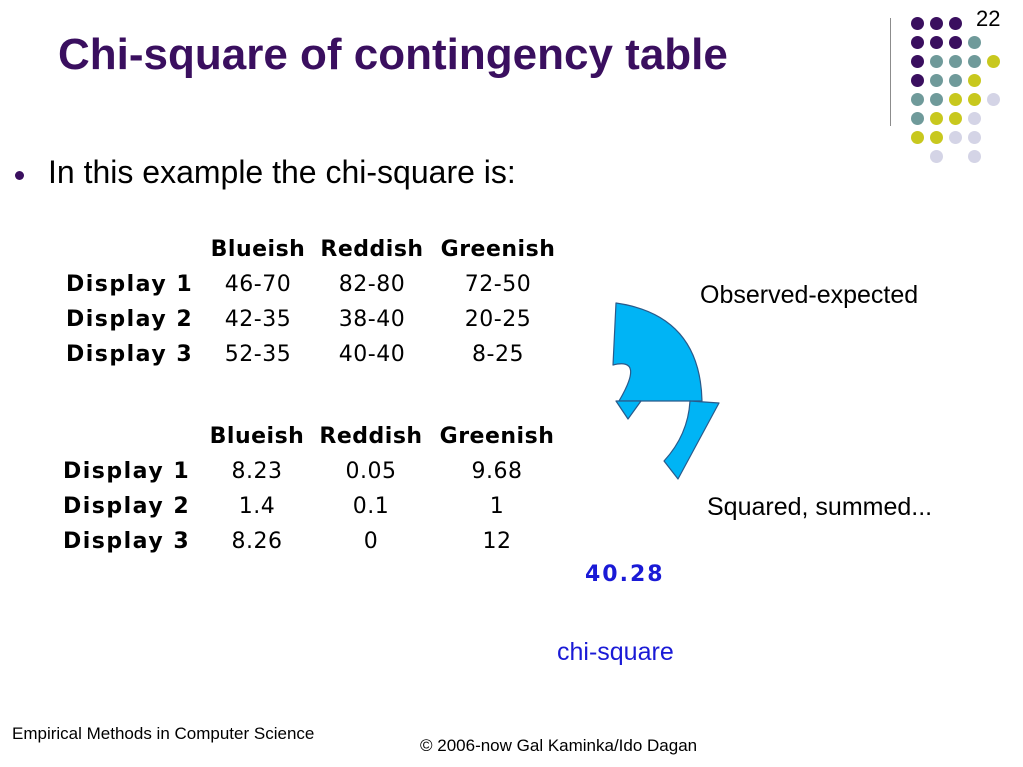 This screenshot has height=767, width=1023. What do you see at coordinates (497, 506) in the screenshot?
I see `table-cell: 1` at bounding box center [497, 506].